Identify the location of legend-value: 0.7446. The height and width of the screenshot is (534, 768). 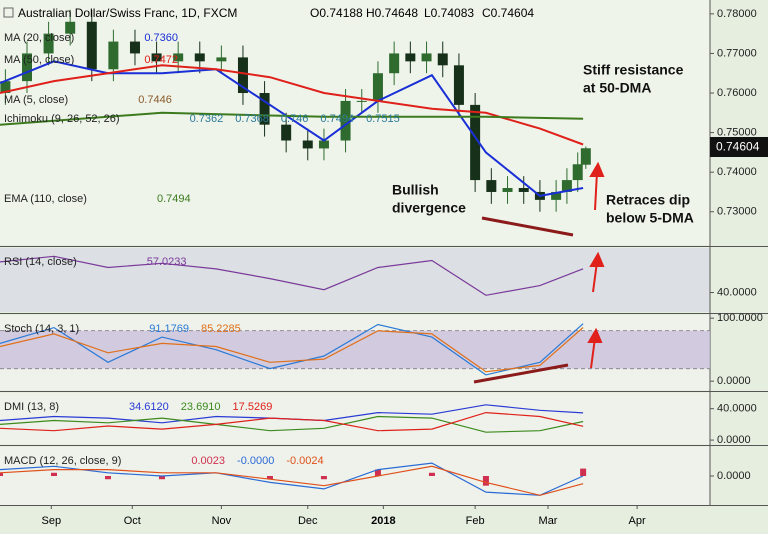
(155, 100).